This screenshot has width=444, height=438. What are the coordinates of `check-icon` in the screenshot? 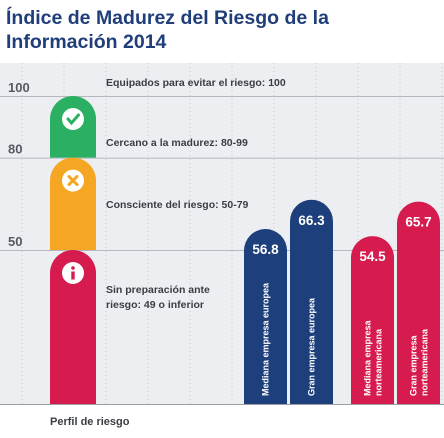 It's located at (73, 119).